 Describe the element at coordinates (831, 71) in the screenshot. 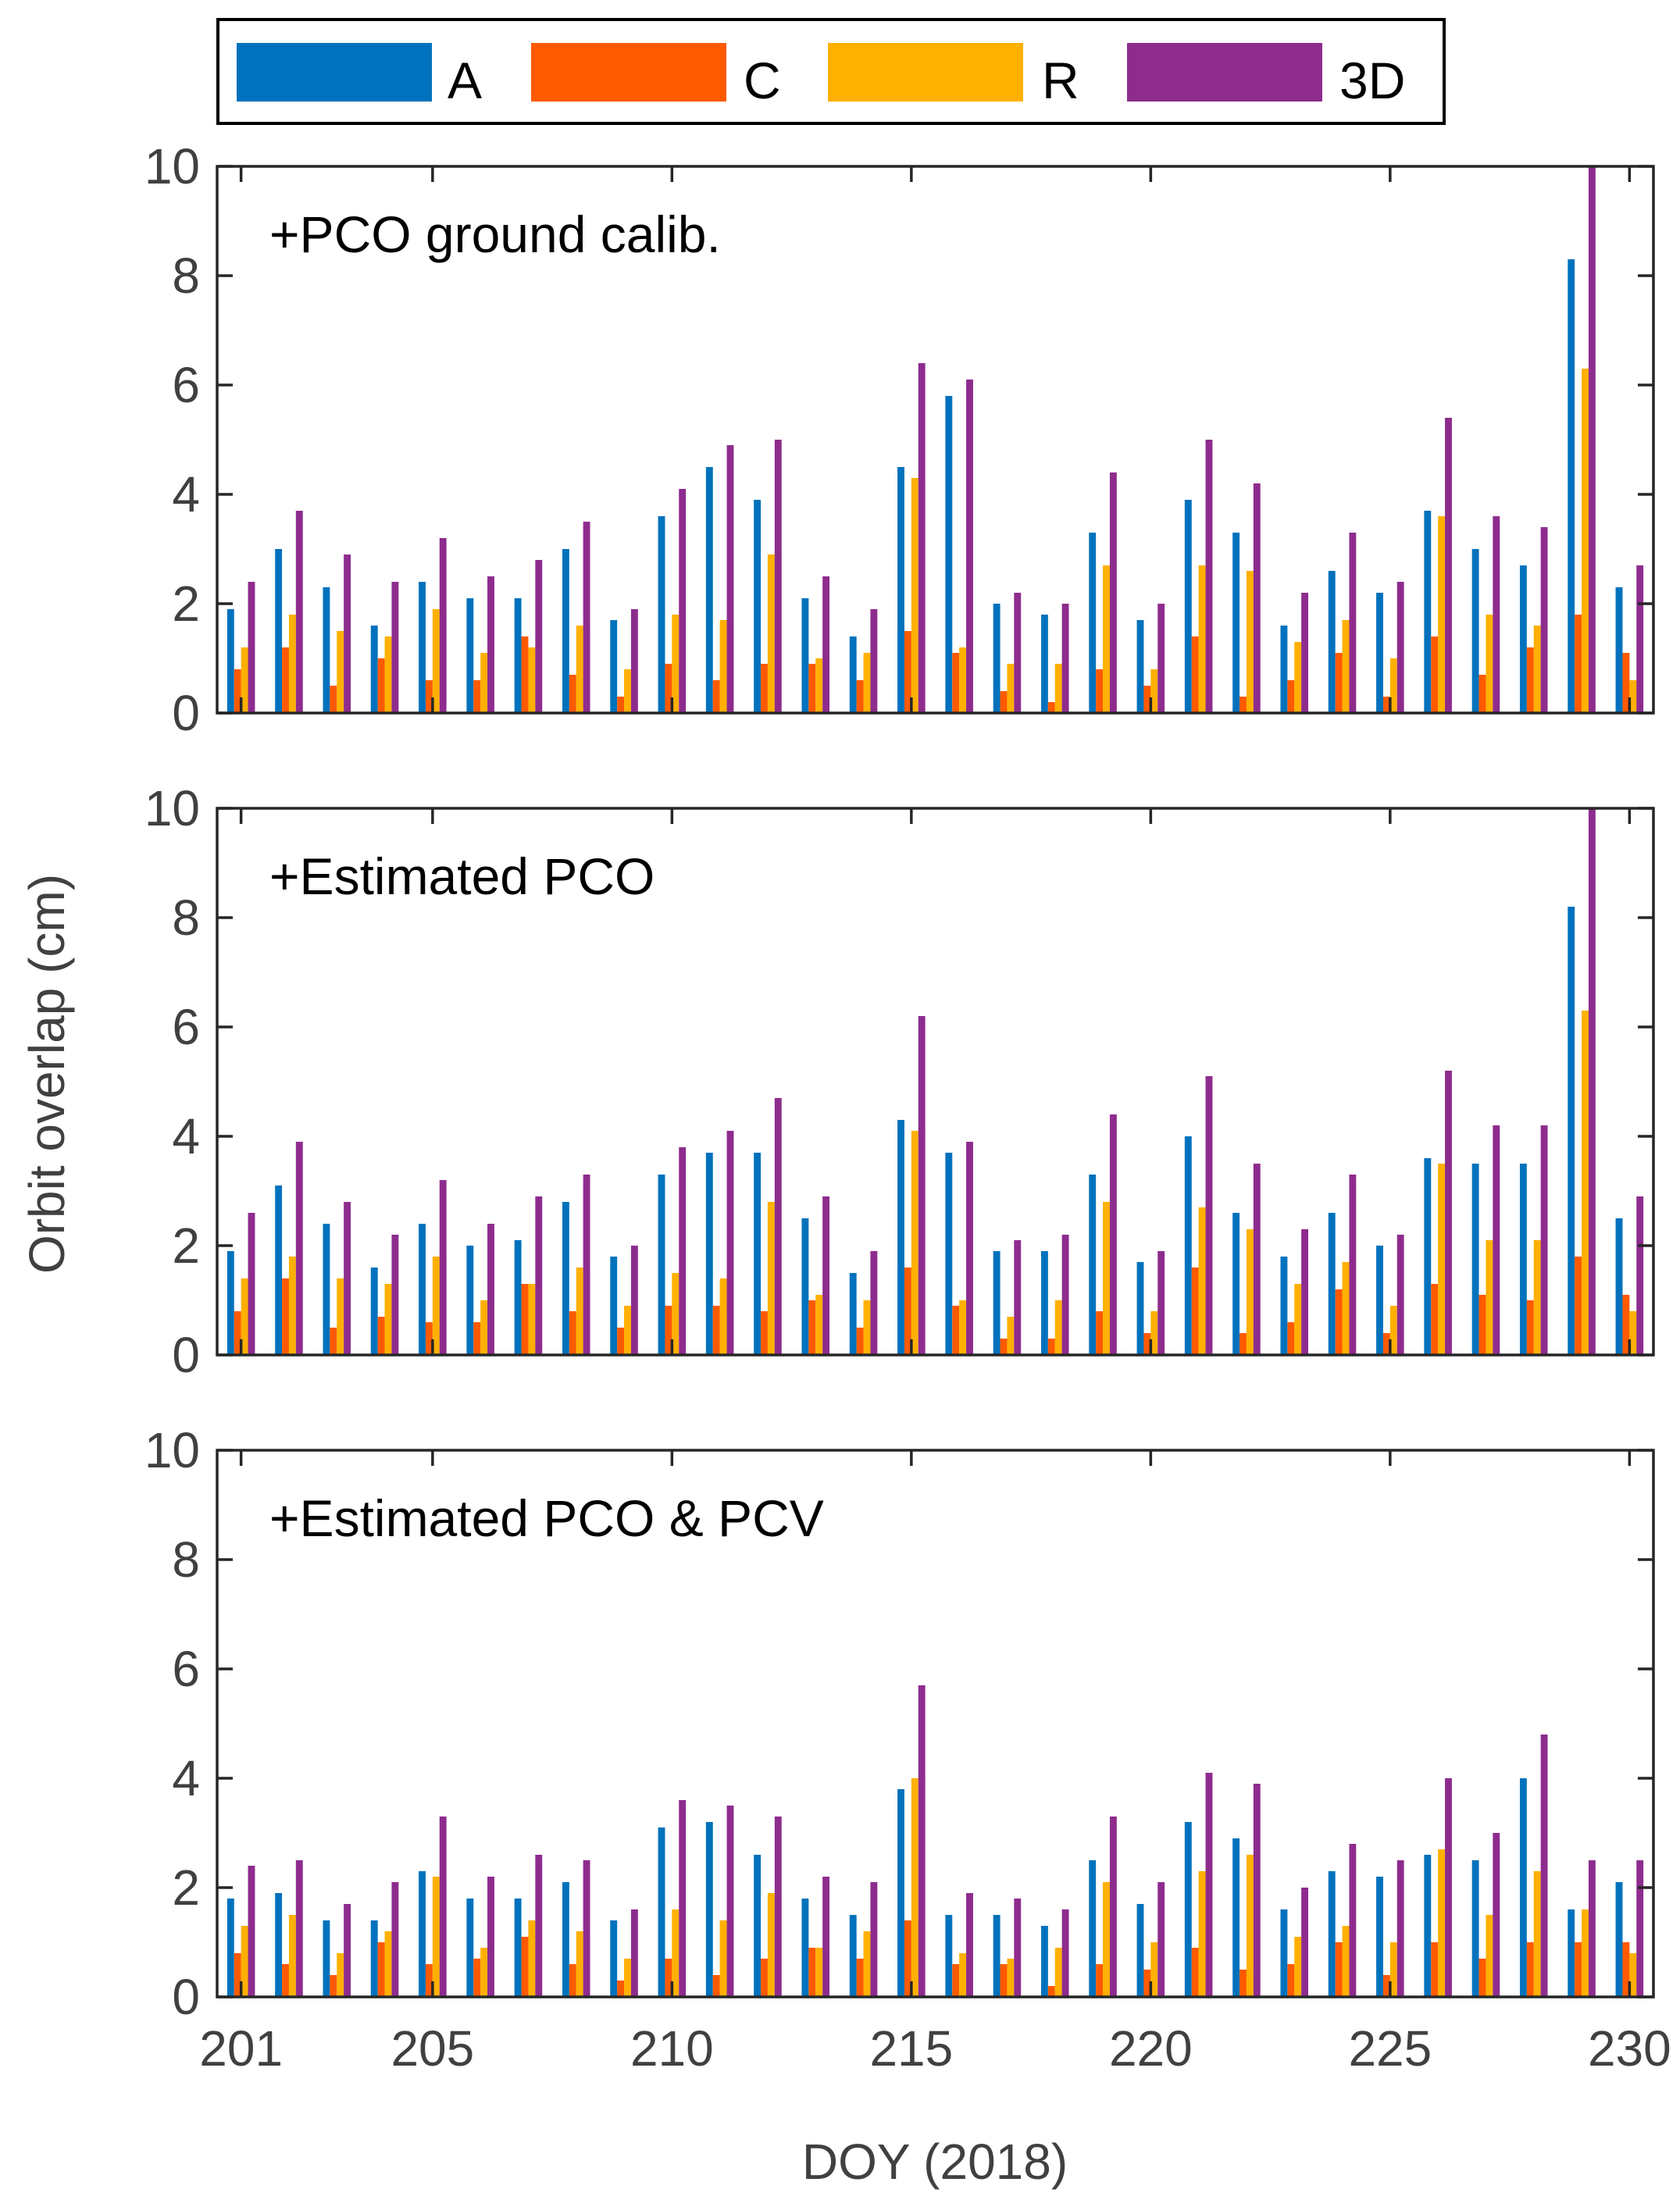

I see `legend: A C R 3D` at that location.